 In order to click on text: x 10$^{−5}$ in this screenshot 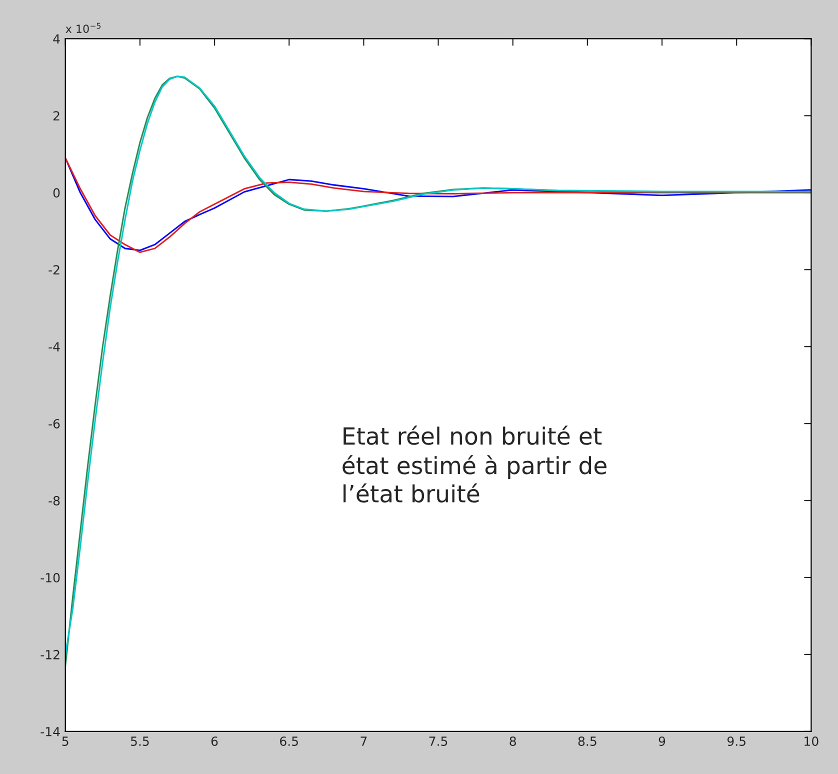, I will do `click(83, 28)`.